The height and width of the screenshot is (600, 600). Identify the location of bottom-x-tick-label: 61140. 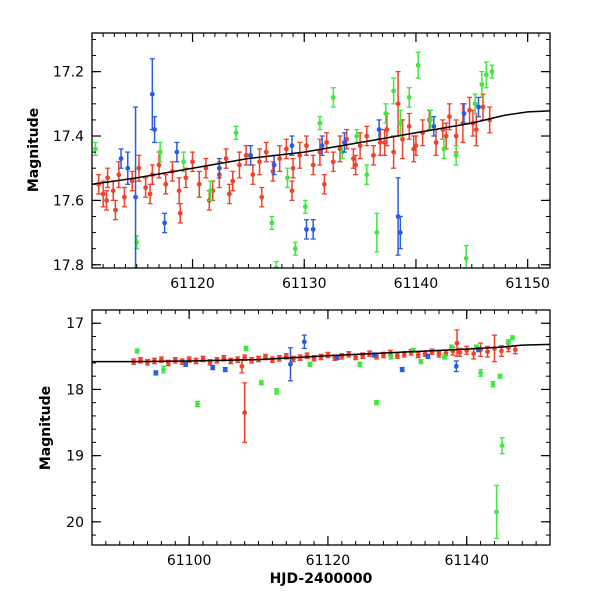
(466, 561).